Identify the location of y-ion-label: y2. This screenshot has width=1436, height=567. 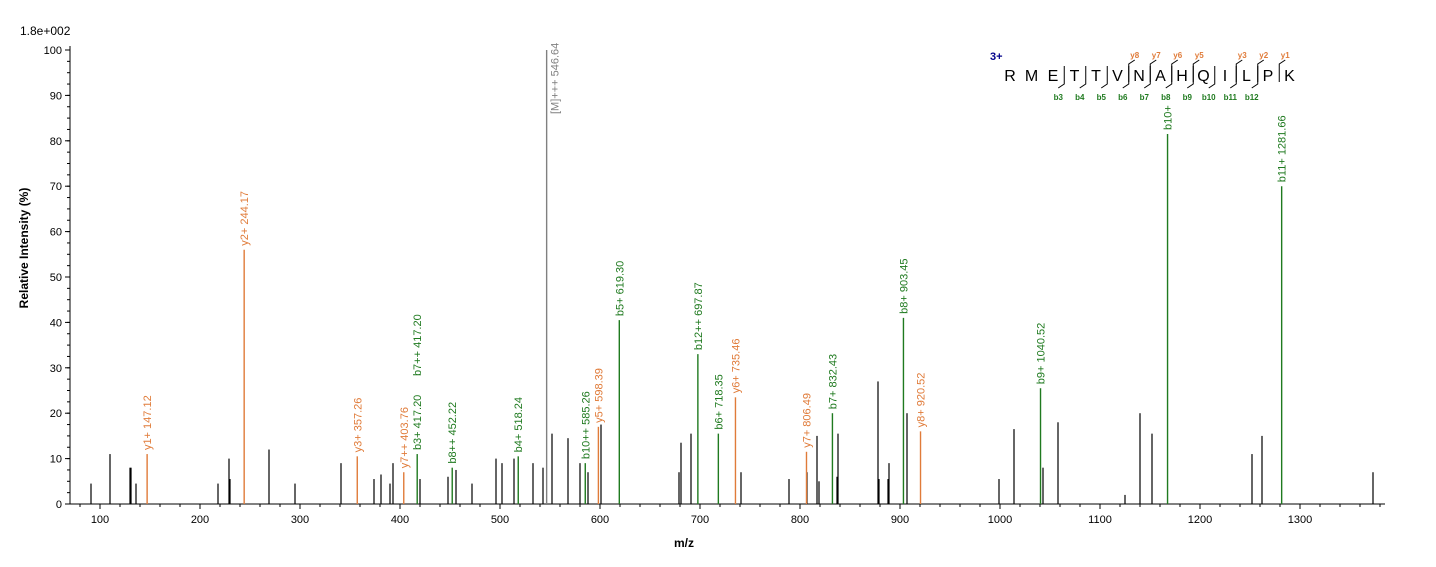
(1263, 55).